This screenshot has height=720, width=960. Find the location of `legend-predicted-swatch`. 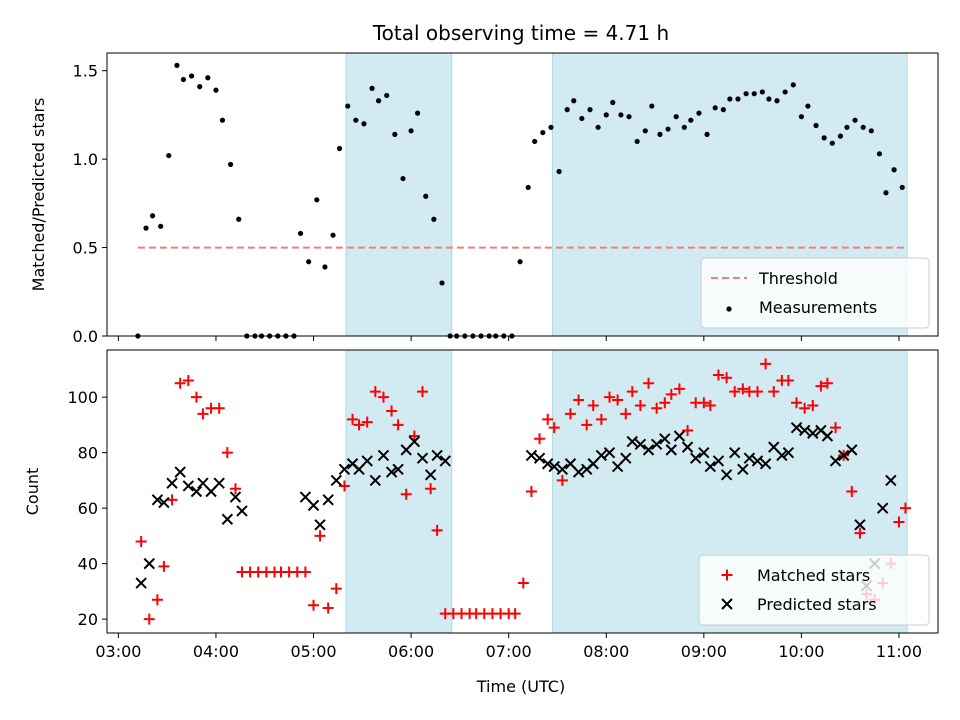

legend-predicted-swatch is located at coordinates (727, 604).